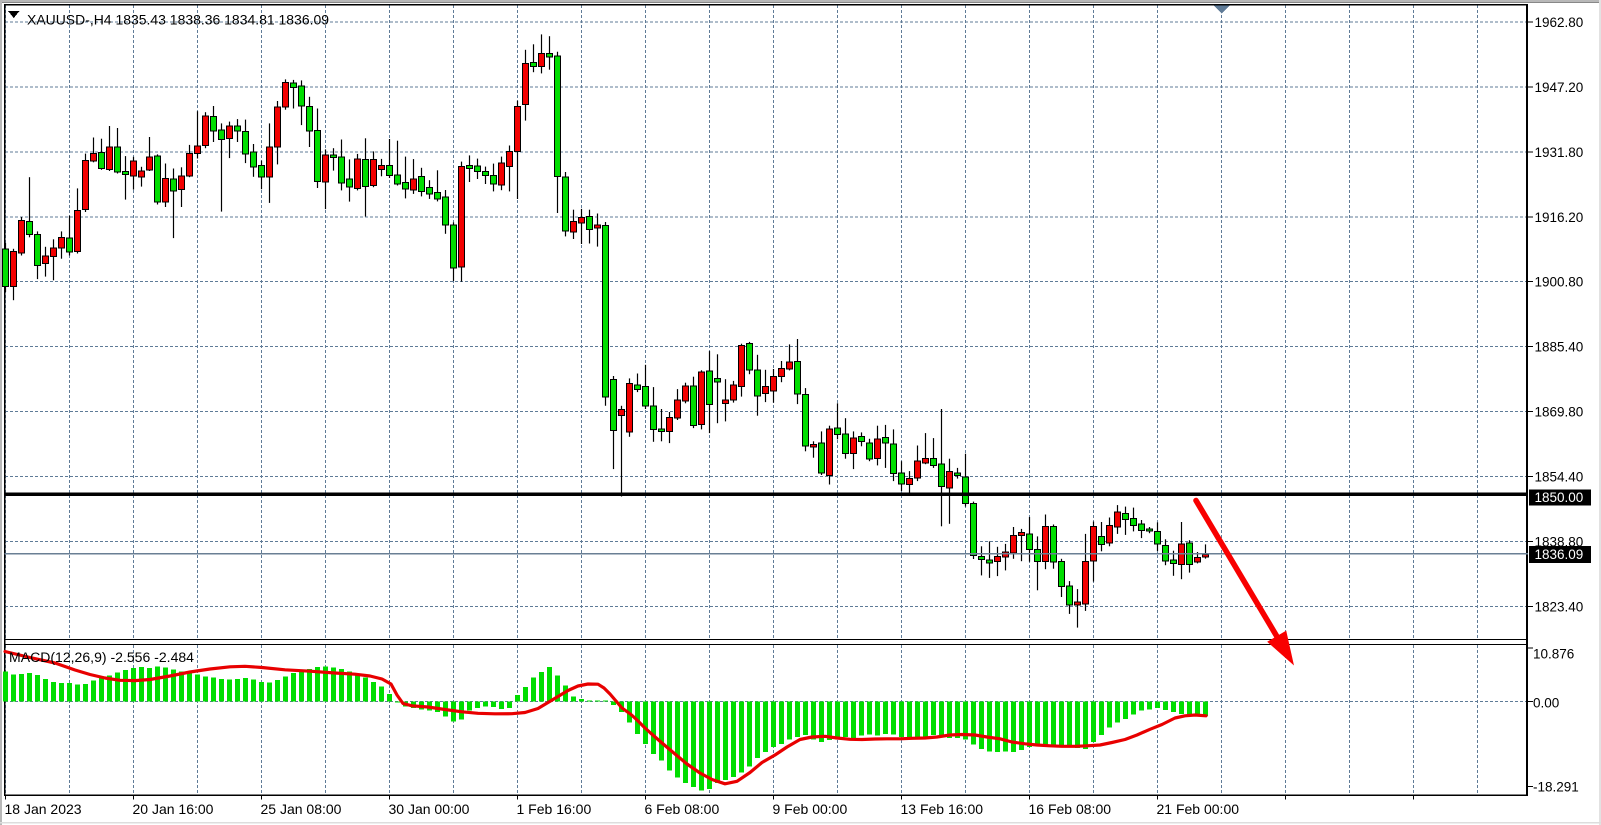  Describe the element at coordinates (1070, 809) in the screenshot. I see `svg-text: 16 Feb 08:00` at that location.